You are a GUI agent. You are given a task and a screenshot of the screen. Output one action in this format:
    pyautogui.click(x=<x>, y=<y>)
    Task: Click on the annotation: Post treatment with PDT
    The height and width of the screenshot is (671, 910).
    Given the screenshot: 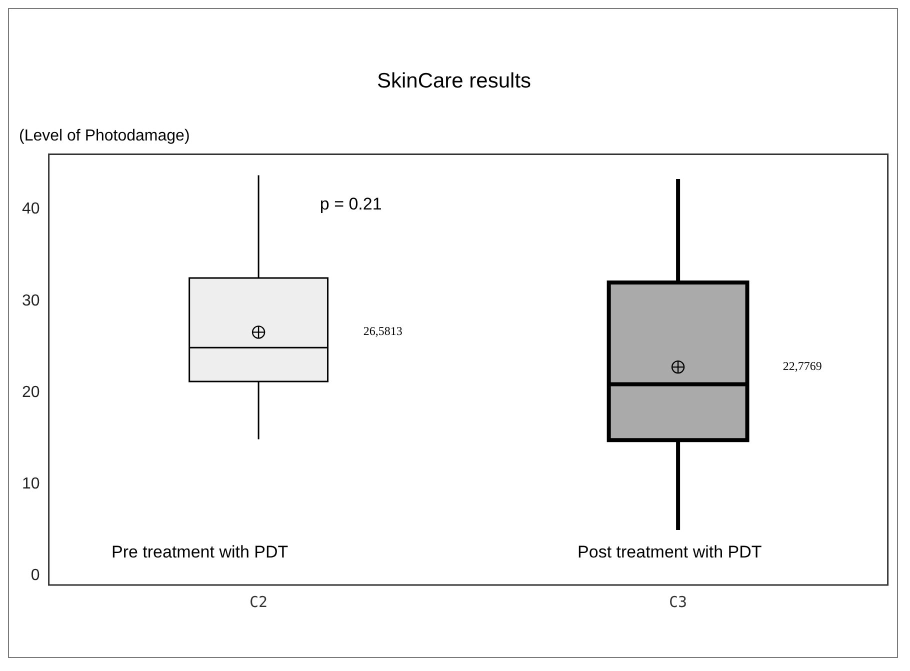 What is the action you would take?
    pyautogui.click(x=670, y=552)
    